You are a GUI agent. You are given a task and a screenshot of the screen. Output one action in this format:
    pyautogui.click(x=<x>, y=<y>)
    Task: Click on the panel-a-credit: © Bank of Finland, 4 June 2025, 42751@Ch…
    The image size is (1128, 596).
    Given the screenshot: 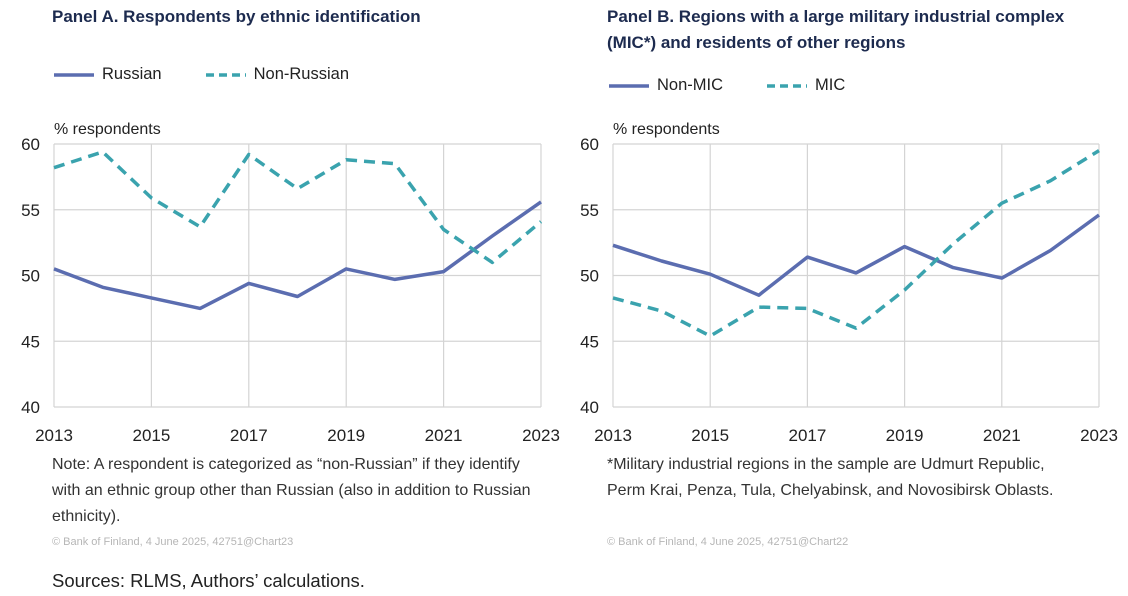 What is the action you would take?
    pyautogui.click(x=173, y=542)
    